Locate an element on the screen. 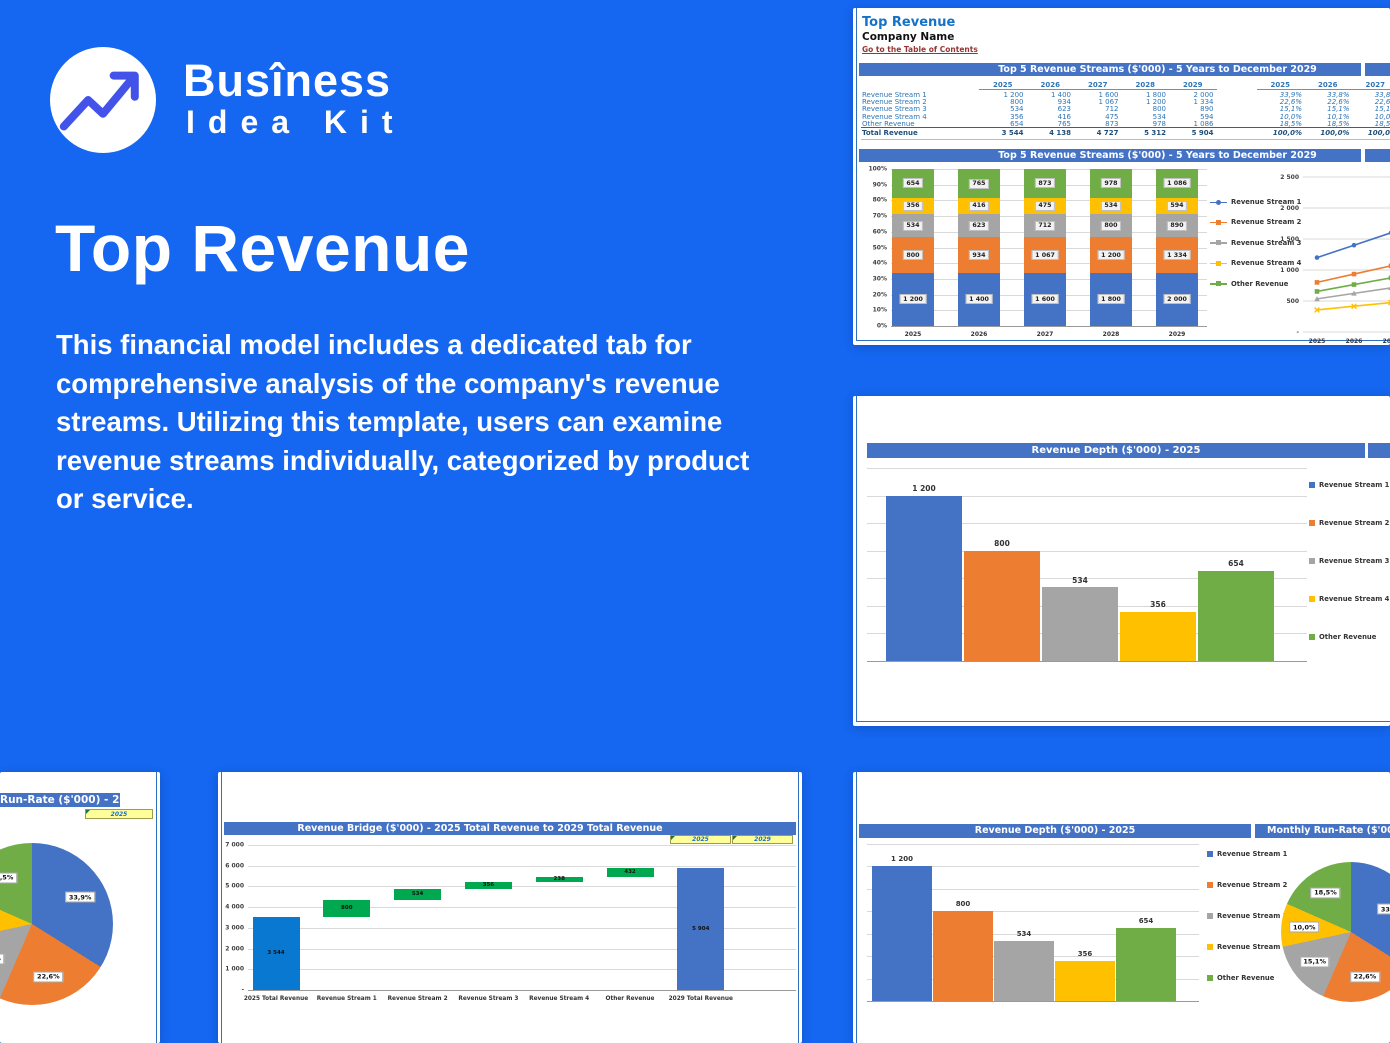 This screenshot has width=1390, height=1043. segment-value-label: 1 200 is located at coordinates (913, 299).